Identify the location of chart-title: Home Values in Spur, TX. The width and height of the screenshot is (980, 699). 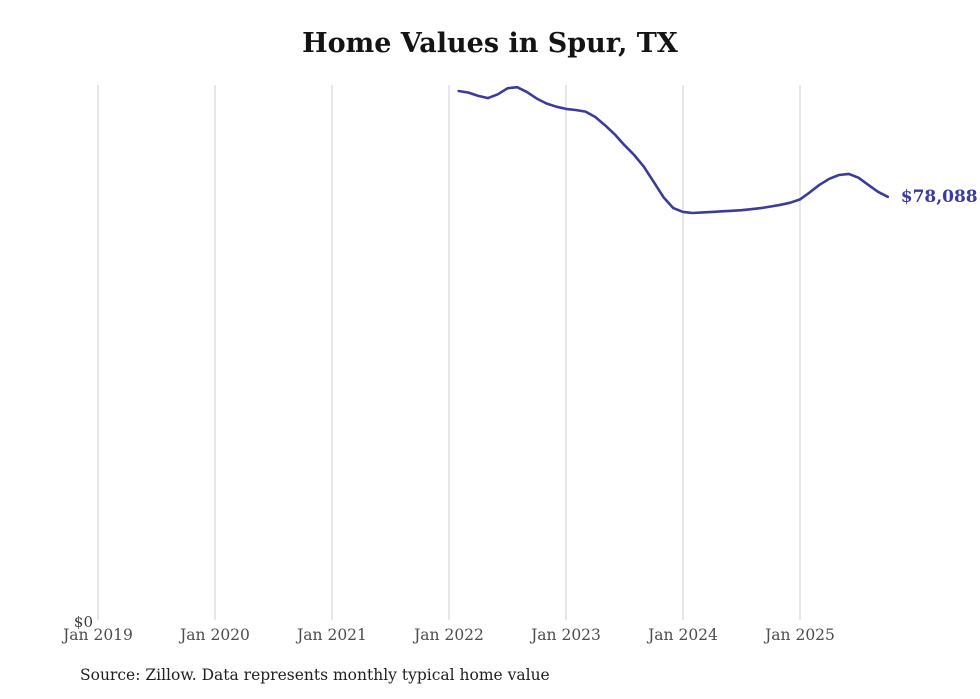
(490, 43).